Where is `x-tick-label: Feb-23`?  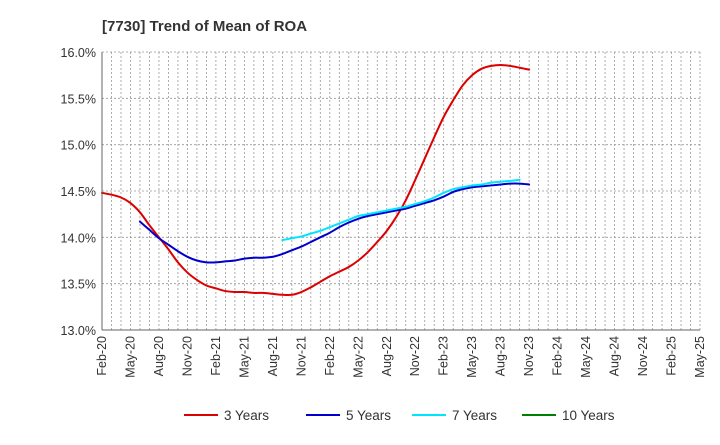
x-tick-label: Feb-23 is located at coordinates (444, 356).